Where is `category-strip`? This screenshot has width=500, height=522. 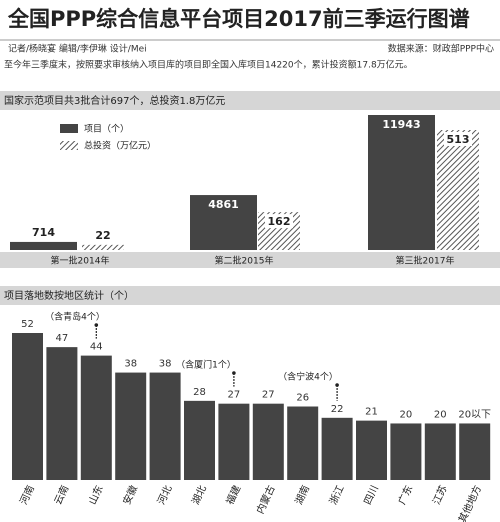
category-strip is located at coordinates (250, 260).